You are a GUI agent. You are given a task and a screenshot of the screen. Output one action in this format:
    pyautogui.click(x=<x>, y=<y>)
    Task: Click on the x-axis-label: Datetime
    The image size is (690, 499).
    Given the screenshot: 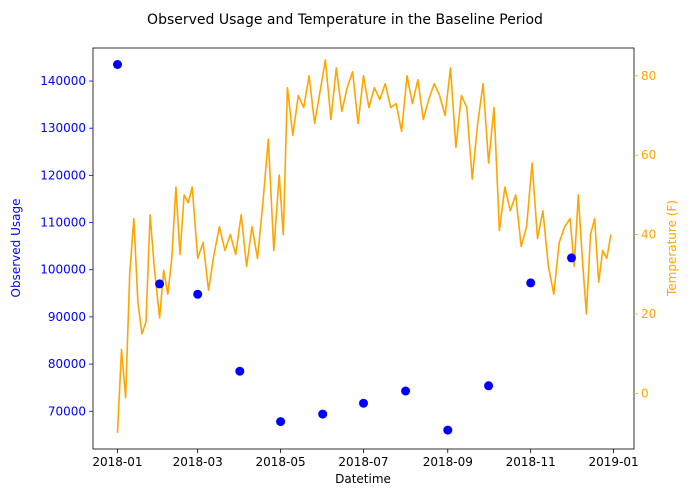 What is the action you would take?
    pyautogui.click(x=363, y=479)
    